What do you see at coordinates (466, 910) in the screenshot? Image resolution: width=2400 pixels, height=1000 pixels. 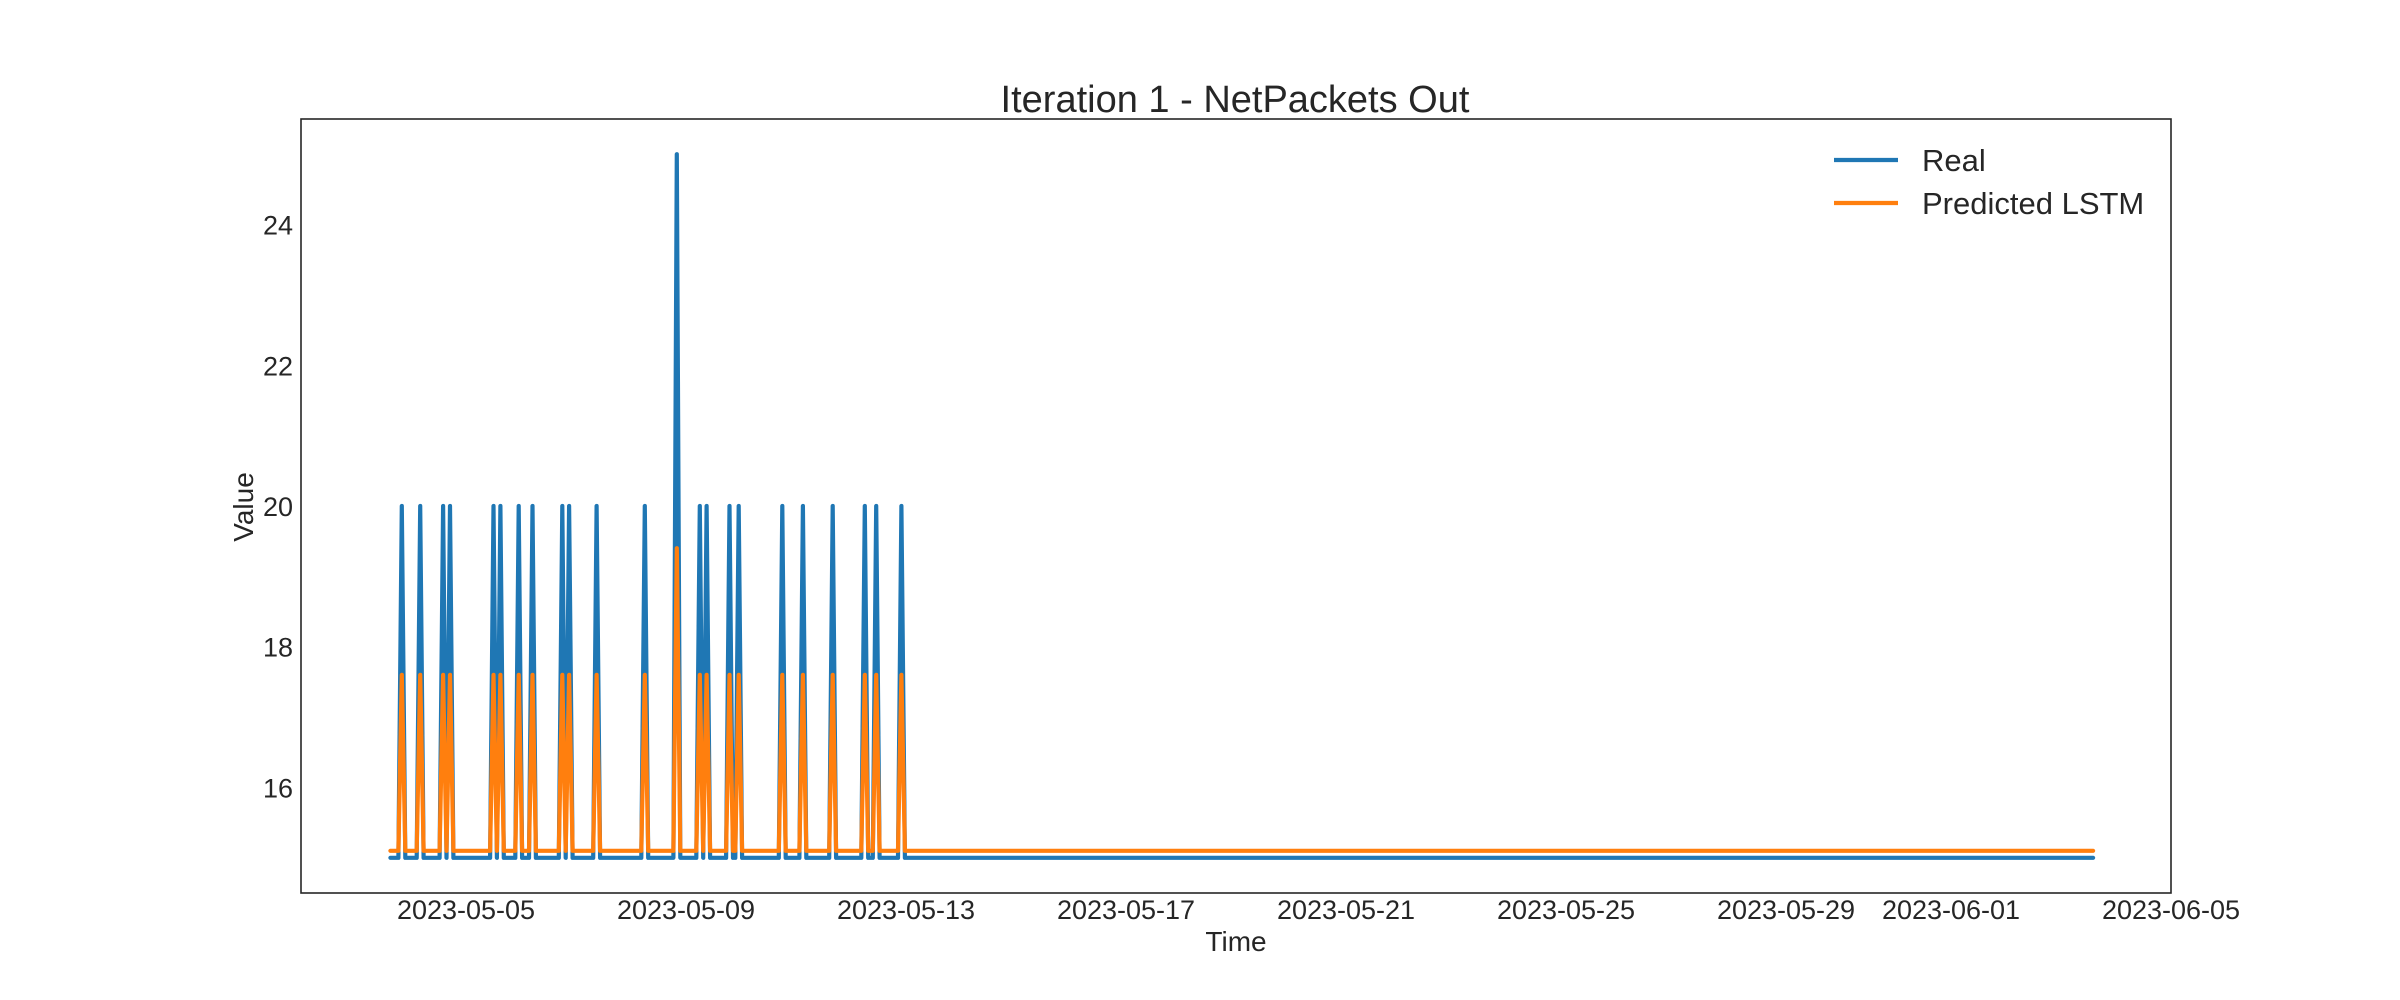 I see `x-tick-label-0: 2023-05-05` at bounding box center [466, 910].